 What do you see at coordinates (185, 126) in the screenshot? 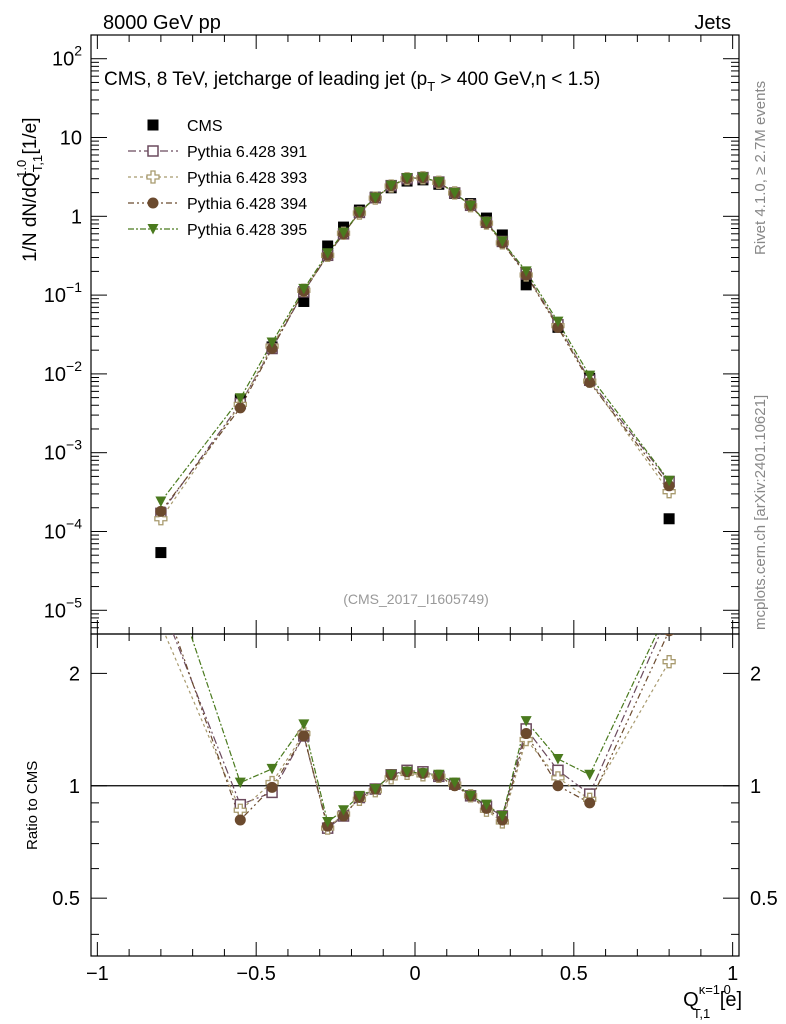
I see `legend-item-cms: CMS` at bounding box center [185, 126].